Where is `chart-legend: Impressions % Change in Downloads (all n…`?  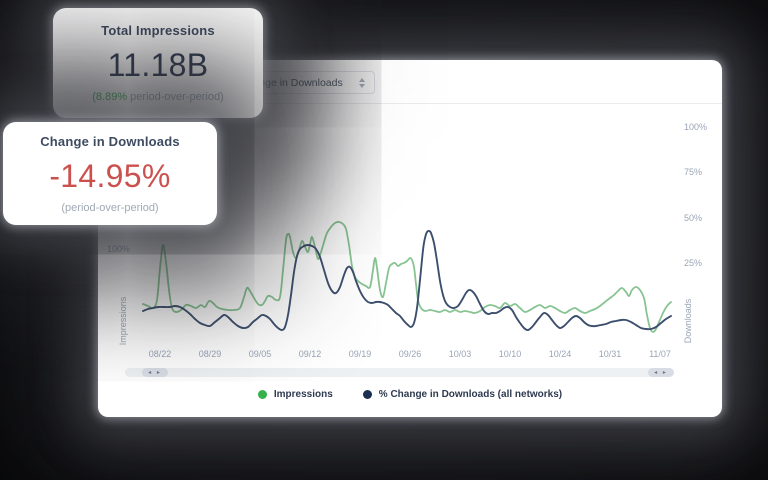
chart-legend: Impressions % Change in Downloads (all n… is located at coordinates (410, 394).